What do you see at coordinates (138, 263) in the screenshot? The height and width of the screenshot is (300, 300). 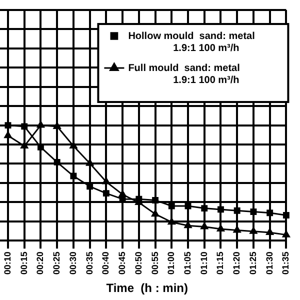 I see `x-tick-label: 00:50` at bounding box center [138, 263].